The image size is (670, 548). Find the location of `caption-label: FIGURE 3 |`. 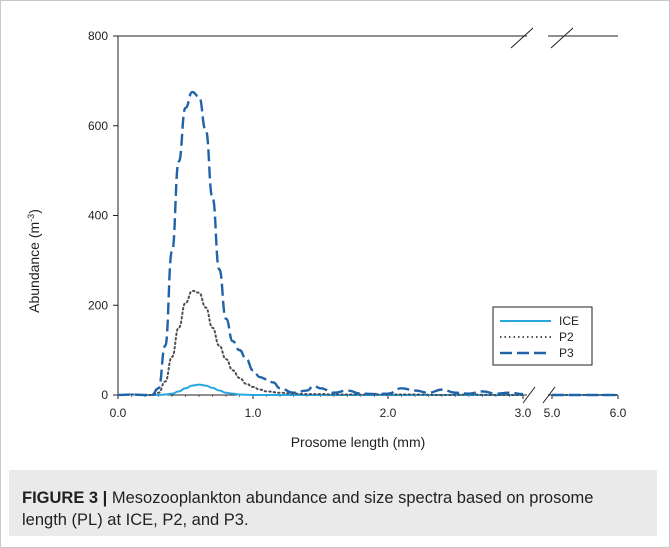

caption-label: FIGURE 3 | is located at coordinates (65, 498).